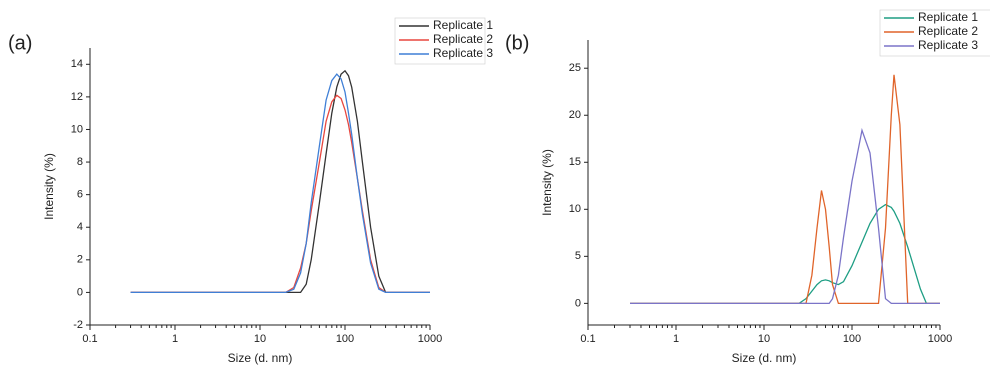 The image size is (990, 371). Describe the element at coordinates (77, 97) in the screenshot. I see `y-tick-label: 12` at that location.